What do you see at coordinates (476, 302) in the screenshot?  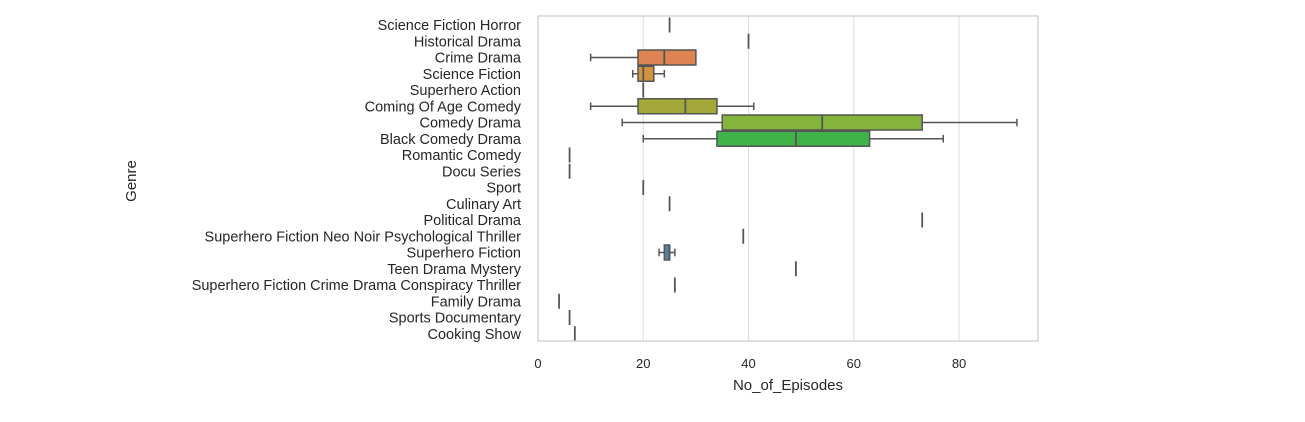 I see `y-tick-label: Family Drama` at bounding box center [476, 302].